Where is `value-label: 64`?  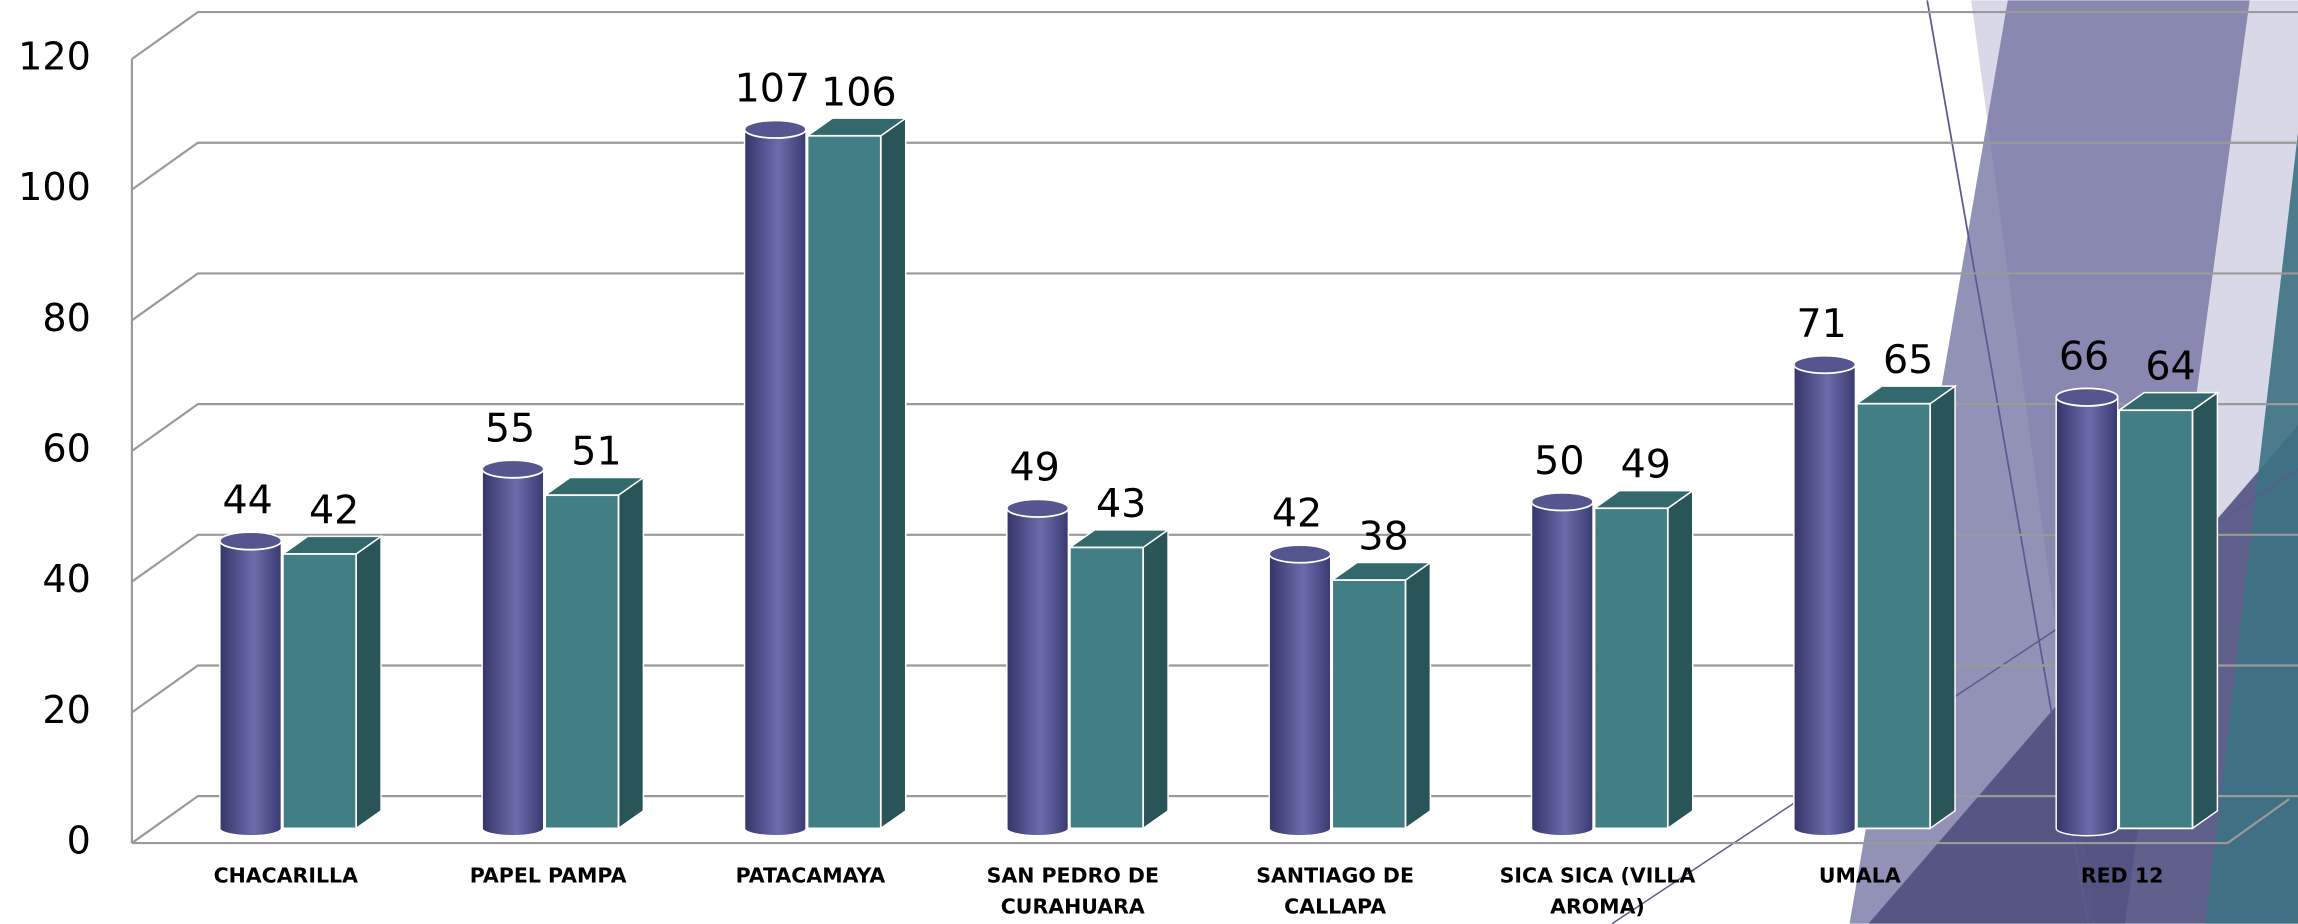
value-label: 64 is located at coordinates (2170, 367).